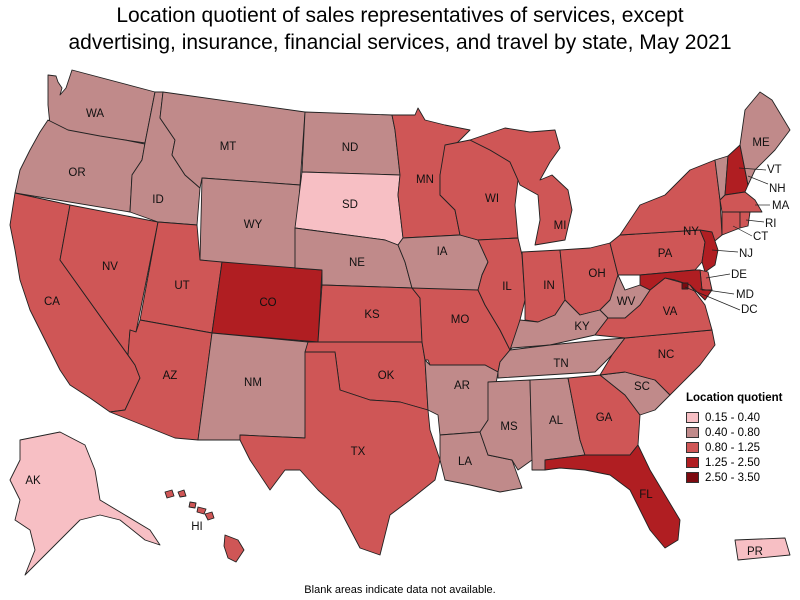 Image resolution: width=800 pixels, height=600 pixels. What do you see at coordinates (443, 263) in the screenshot?
I see `state-ia` at bounding box center [443, 263].